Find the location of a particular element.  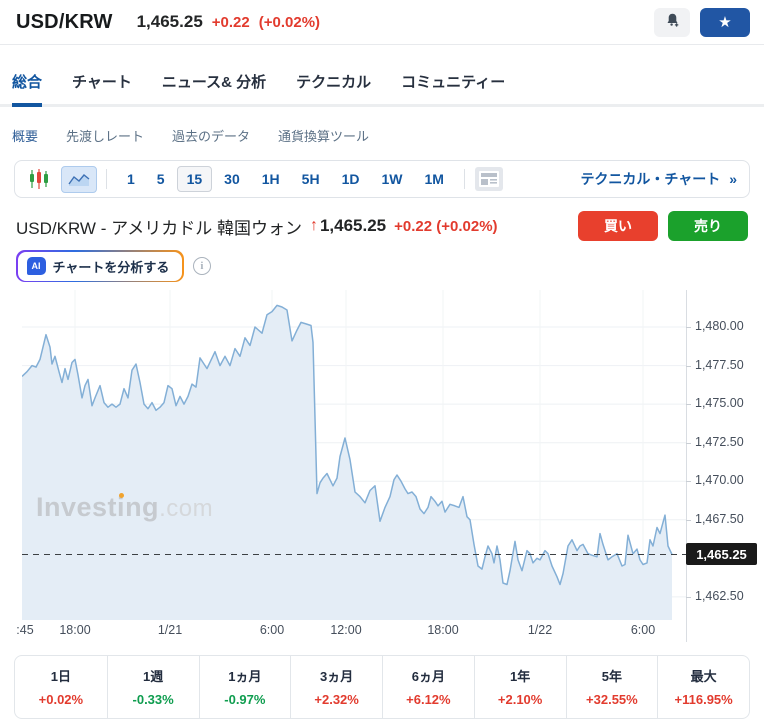

news-panel-icon is located at coordinates (489, 179).